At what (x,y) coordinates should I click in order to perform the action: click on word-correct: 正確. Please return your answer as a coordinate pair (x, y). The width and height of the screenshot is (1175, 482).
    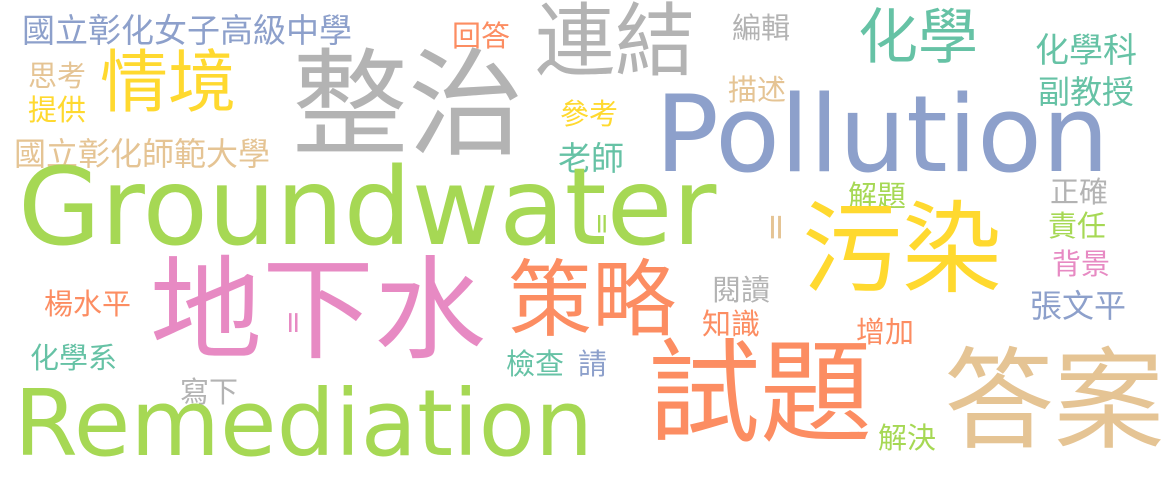
    Looking at the image, I should click on (1079, 192).